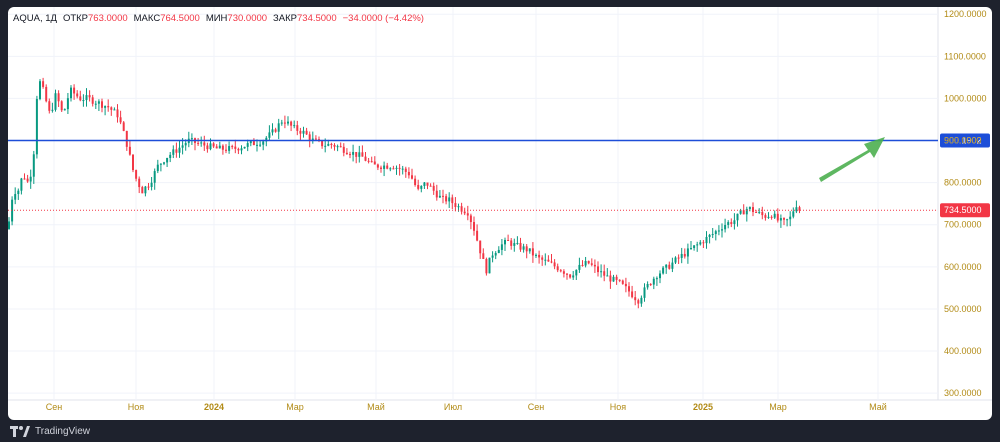 Image resolution: width=1000 pixels, height=442 pixels. I want to click on timeframe: 1Д, so click(51, 18).